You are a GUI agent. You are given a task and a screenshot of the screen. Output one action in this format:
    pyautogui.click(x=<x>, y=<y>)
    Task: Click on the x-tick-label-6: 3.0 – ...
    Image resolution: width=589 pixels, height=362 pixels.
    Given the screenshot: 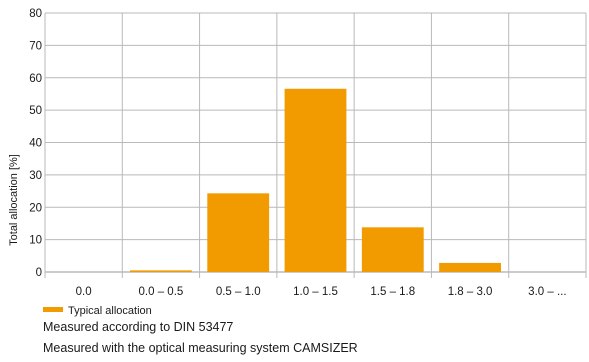 What is the action you would take?
    pyautogui.click(x=547, y=292)
    